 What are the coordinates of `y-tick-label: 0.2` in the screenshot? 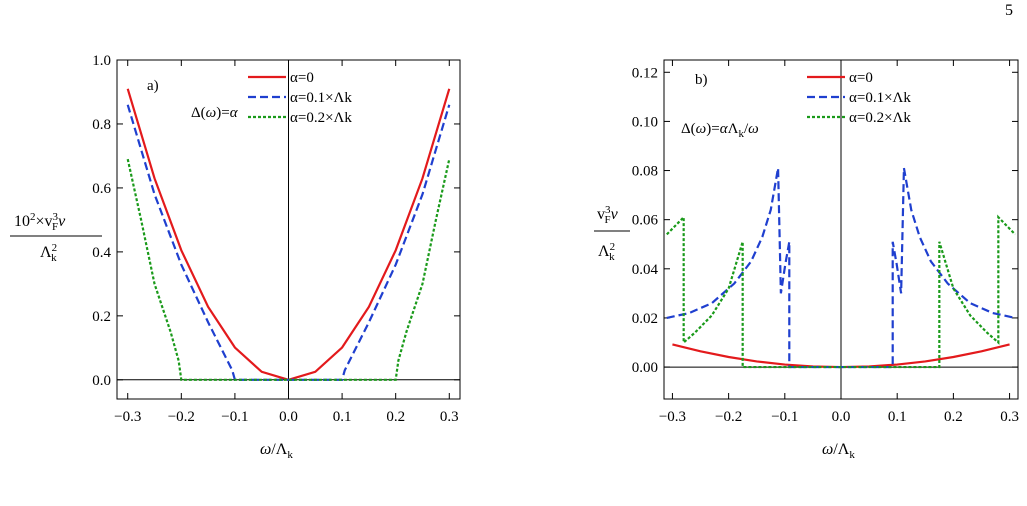 It's located at (101, 317).